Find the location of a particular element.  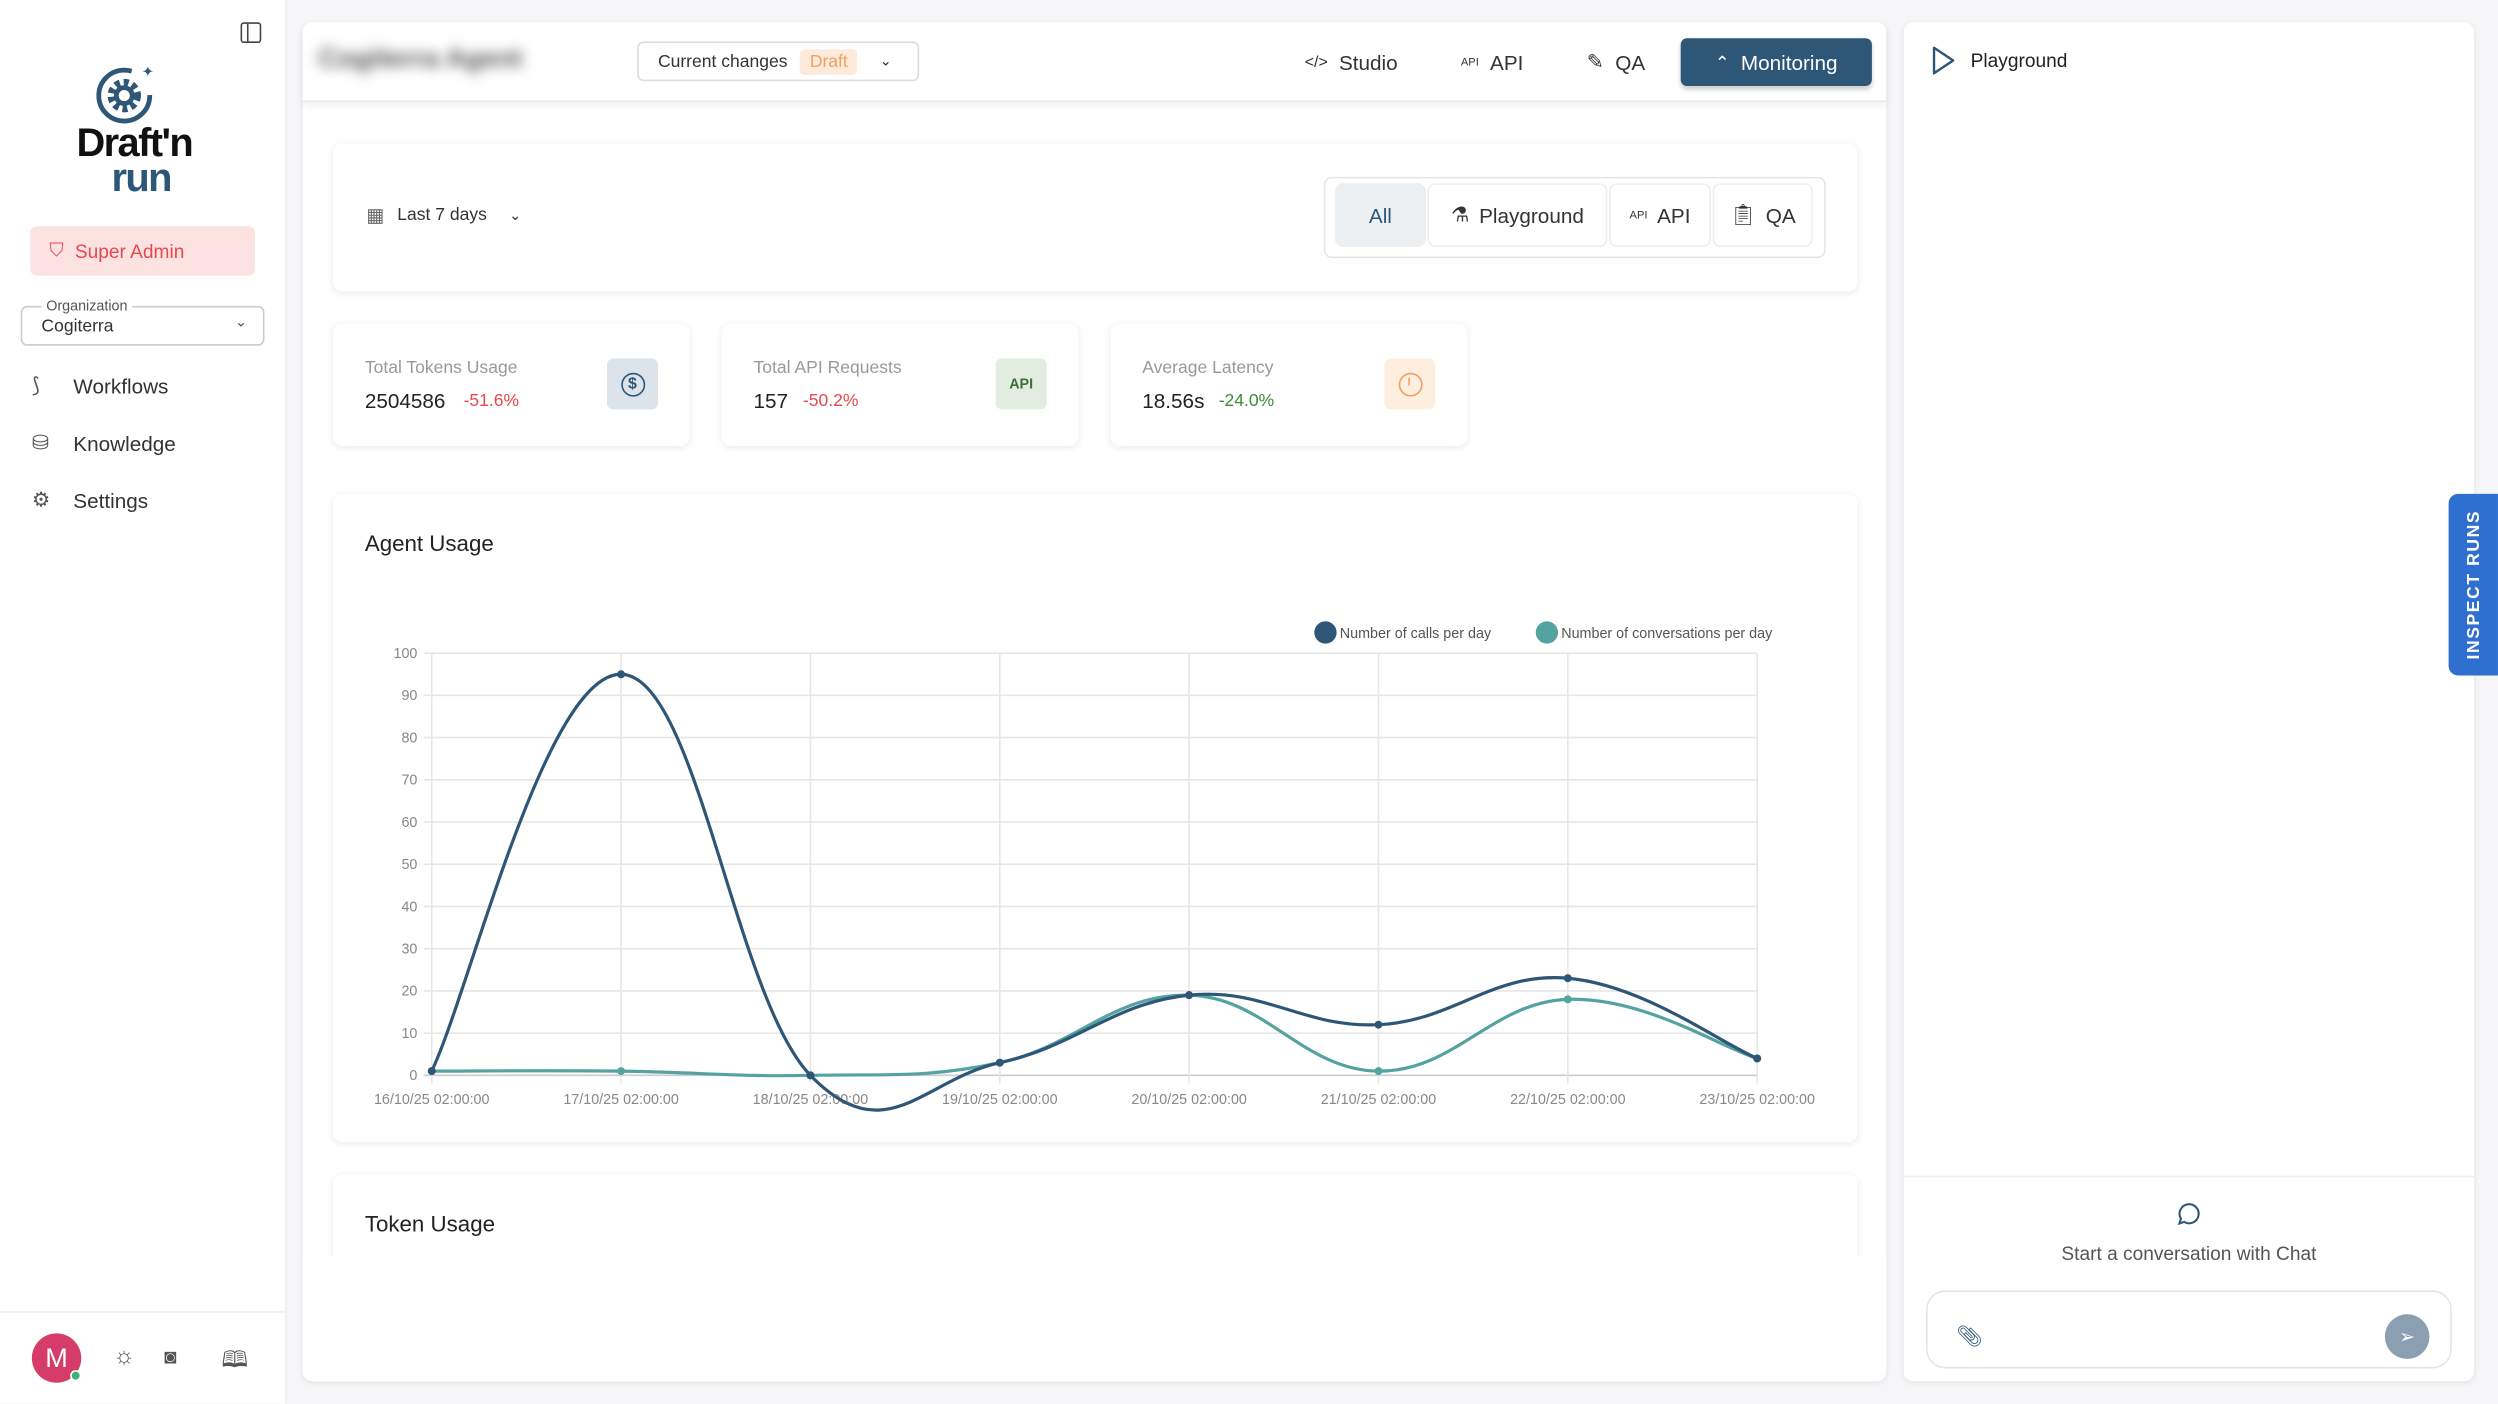

playground-title: Playground is located at coordinates (2019, 60).